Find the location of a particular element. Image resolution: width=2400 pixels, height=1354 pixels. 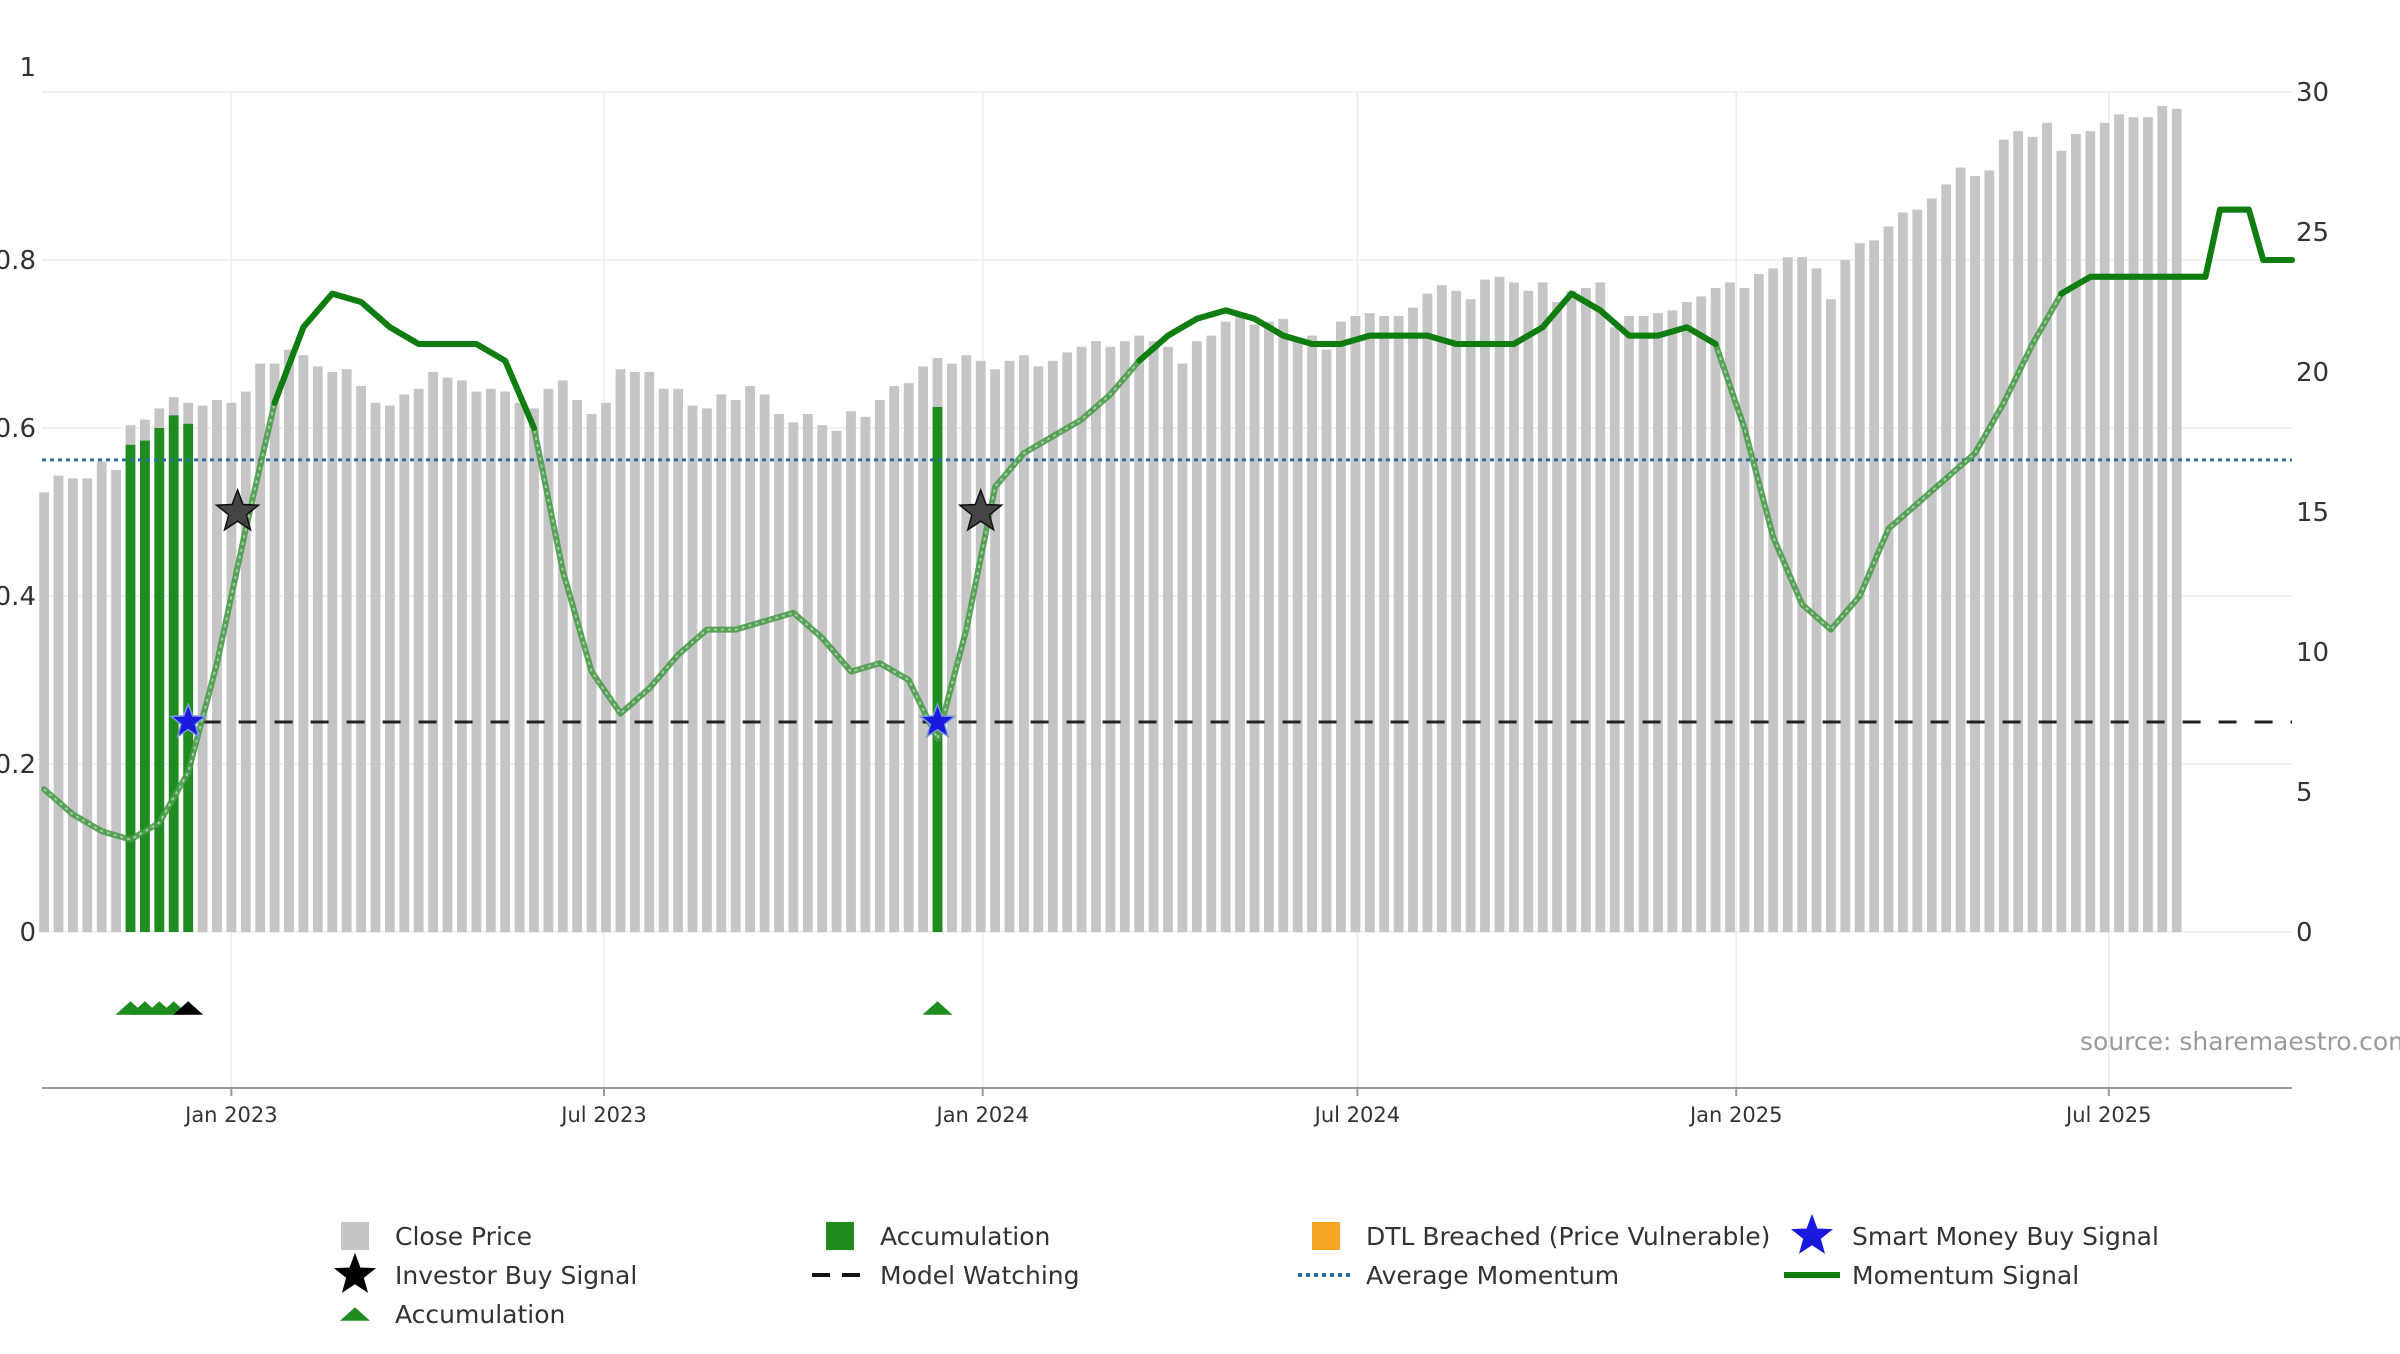

left-axis-tick: 0.2 is located at coordinates (18, 765).